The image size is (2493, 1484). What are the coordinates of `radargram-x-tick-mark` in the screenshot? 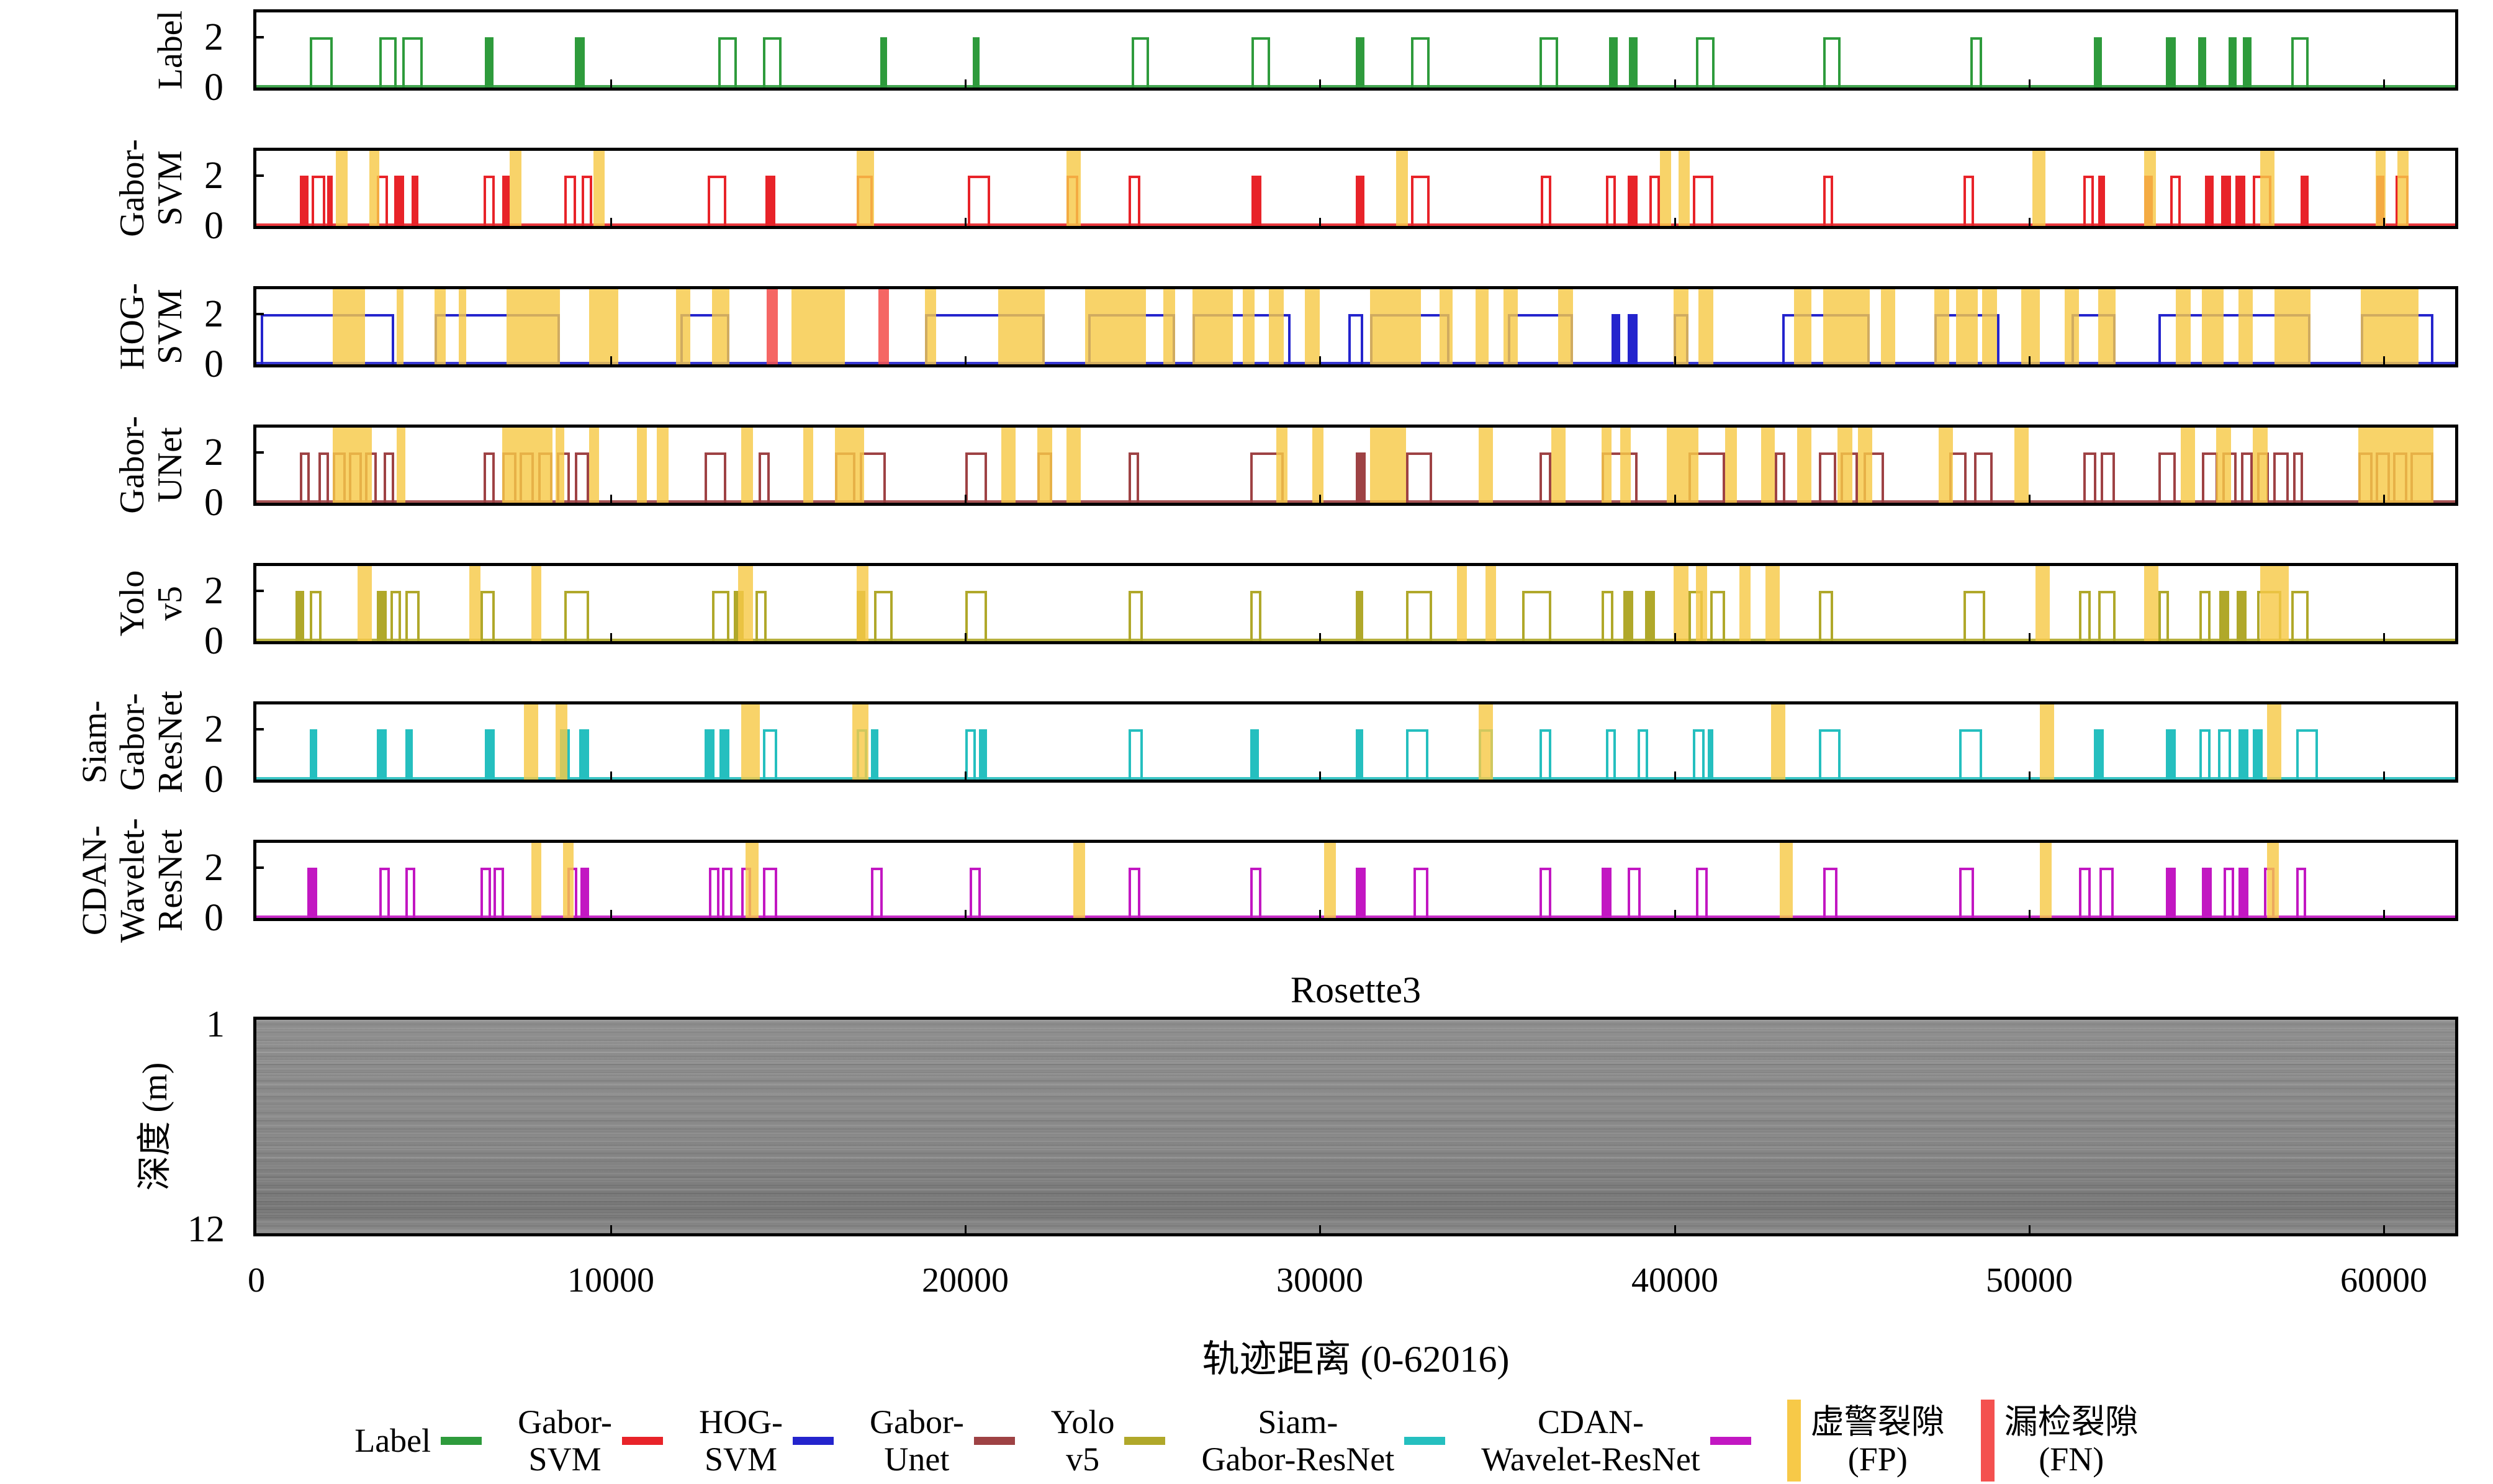 It's located at (1320, 1229).